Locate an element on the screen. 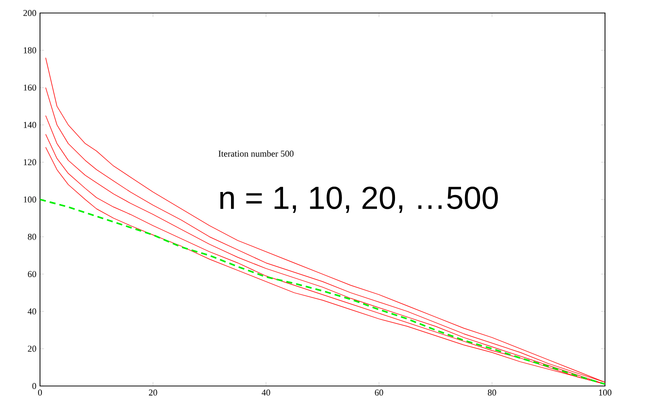 This screenshot has width=653, height=405. x-tick-label: 60 is located at coordinates (379, 393).